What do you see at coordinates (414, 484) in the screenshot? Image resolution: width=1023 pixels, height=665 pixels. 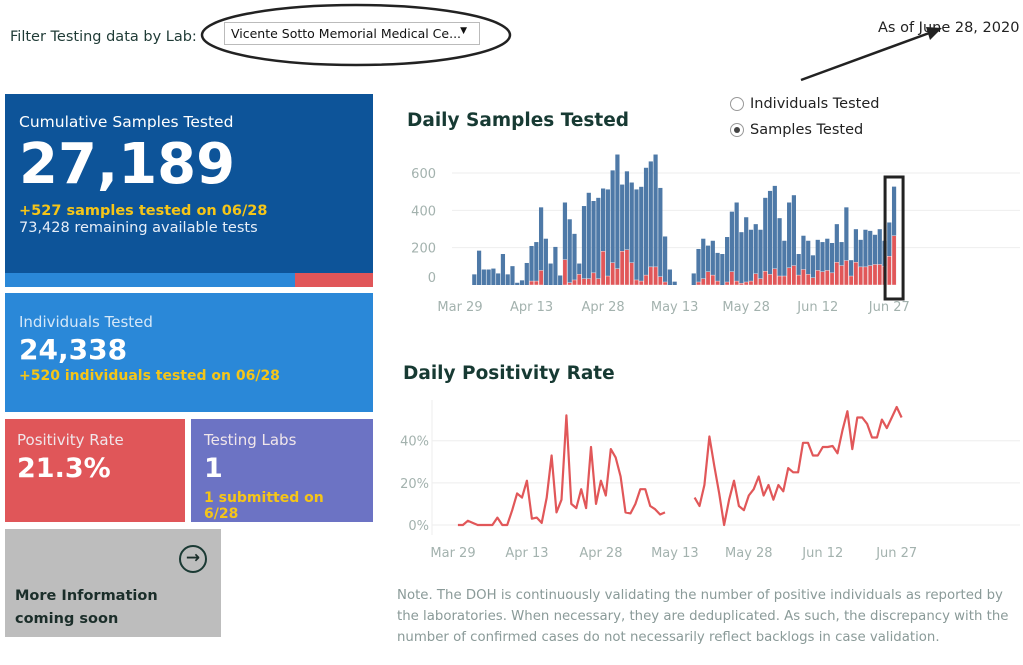 I see `y-tick-label: 20%` at bounding box center [414, 484].